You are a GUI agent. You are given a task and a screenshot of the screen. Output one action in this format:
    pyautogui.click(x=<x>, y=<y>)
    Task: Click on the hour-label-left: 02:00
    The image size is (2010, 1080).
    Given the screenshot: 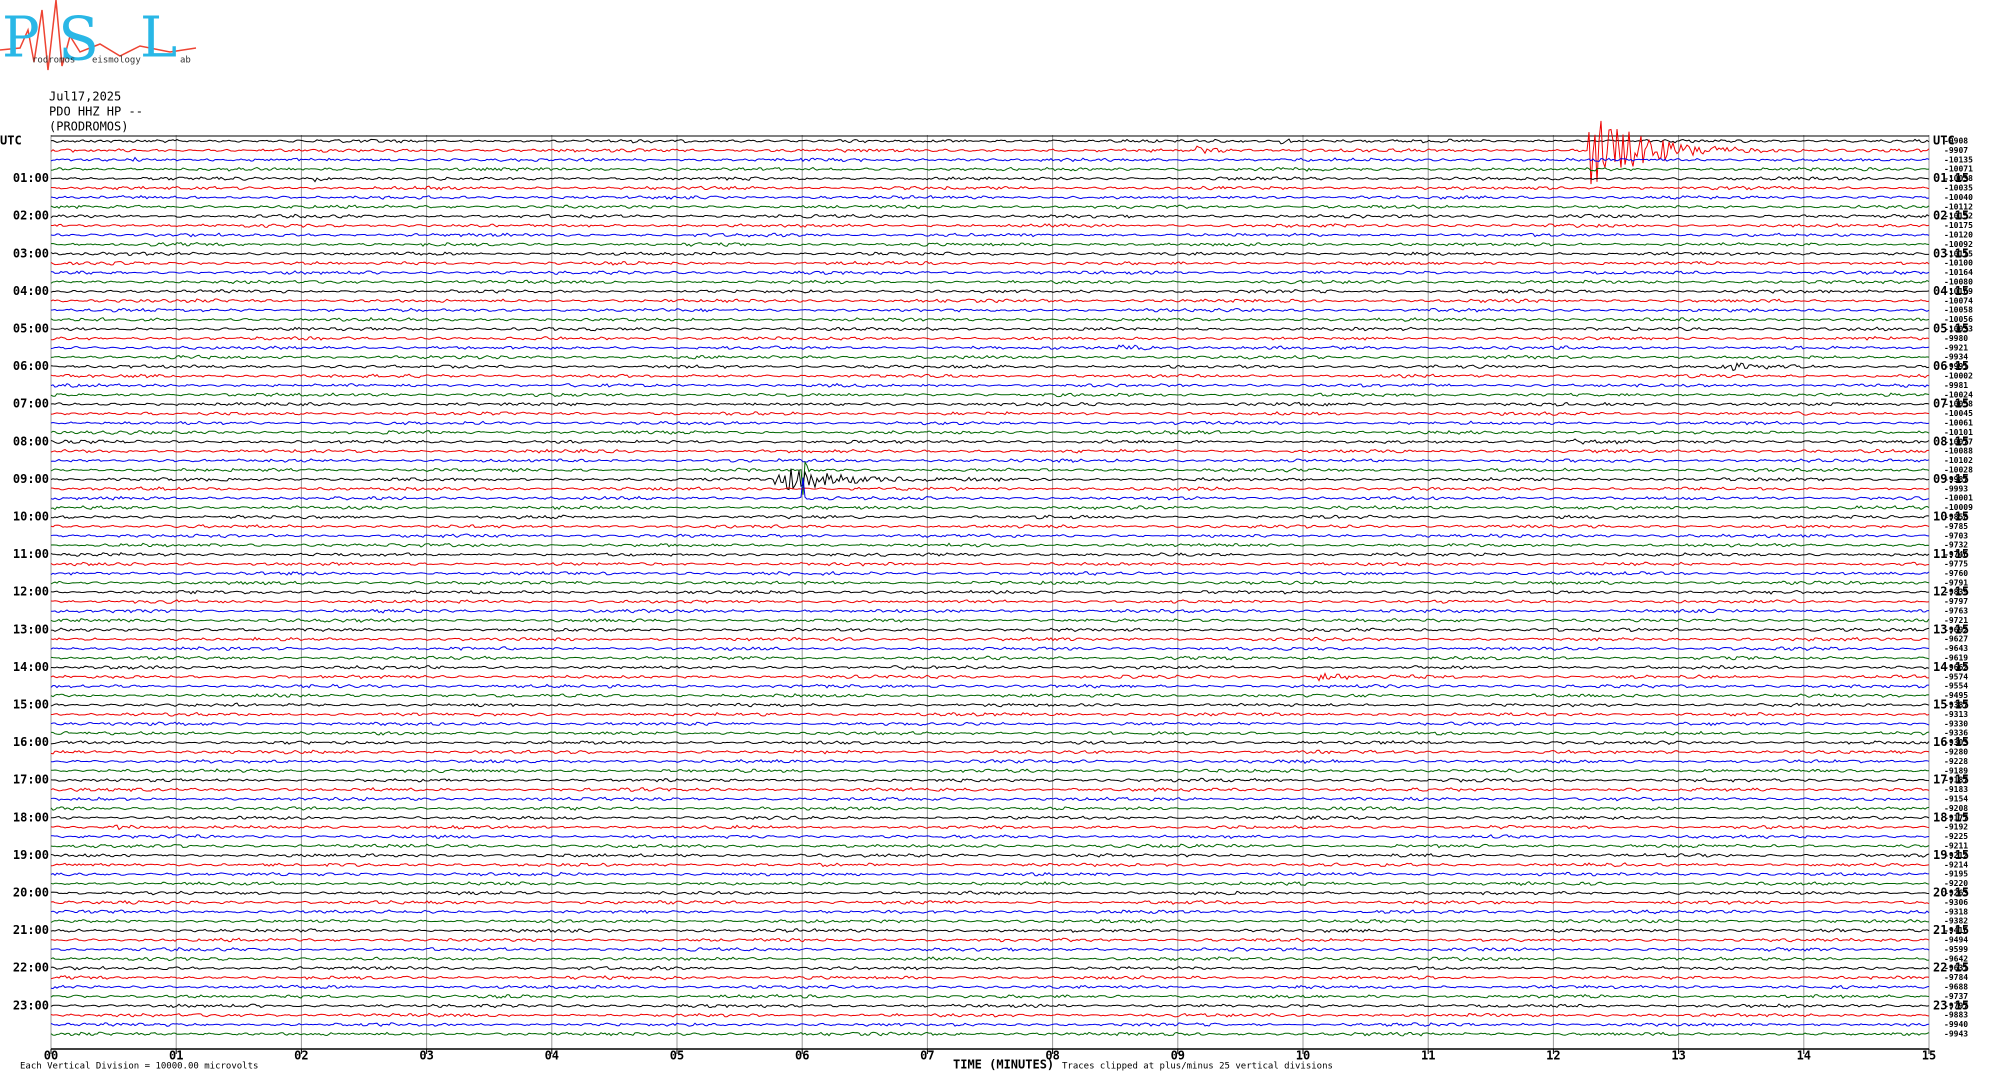 What is the action you would take?
    pyautogui.click(x=31, y=216)
    